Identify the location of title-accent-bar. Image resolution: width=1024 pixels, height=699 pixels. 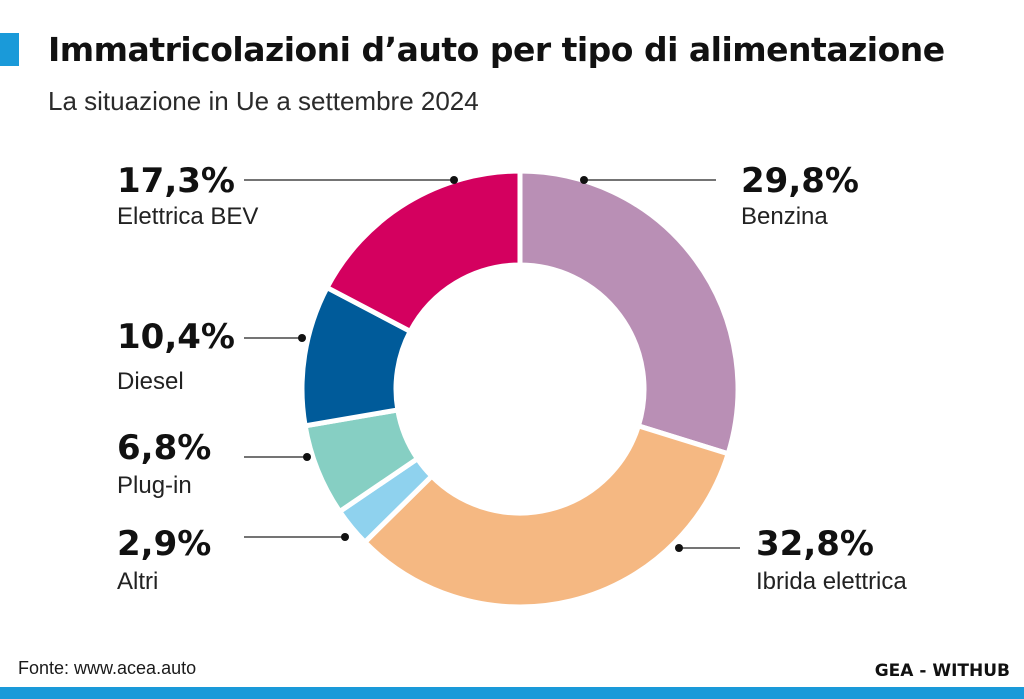
(9, 49).